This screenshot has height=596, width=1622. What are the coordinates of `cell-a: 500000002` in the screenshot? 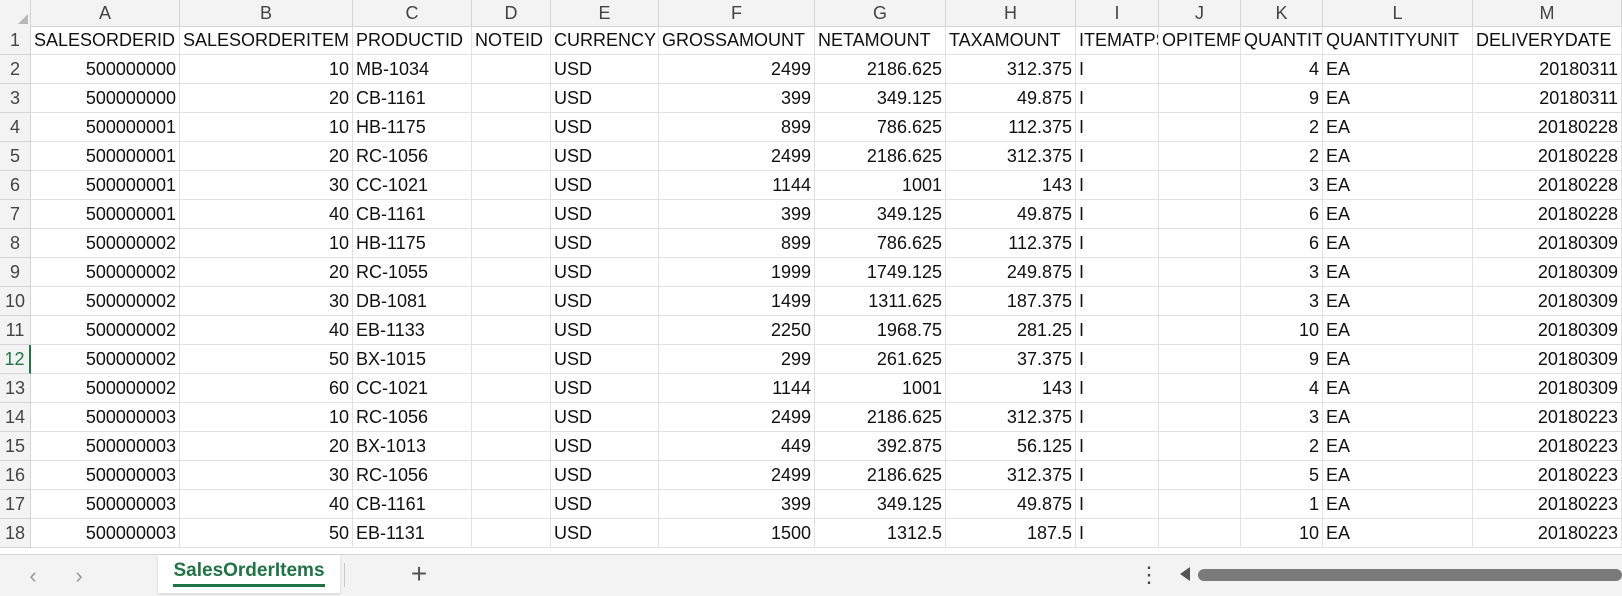 It's located at (105, 330).